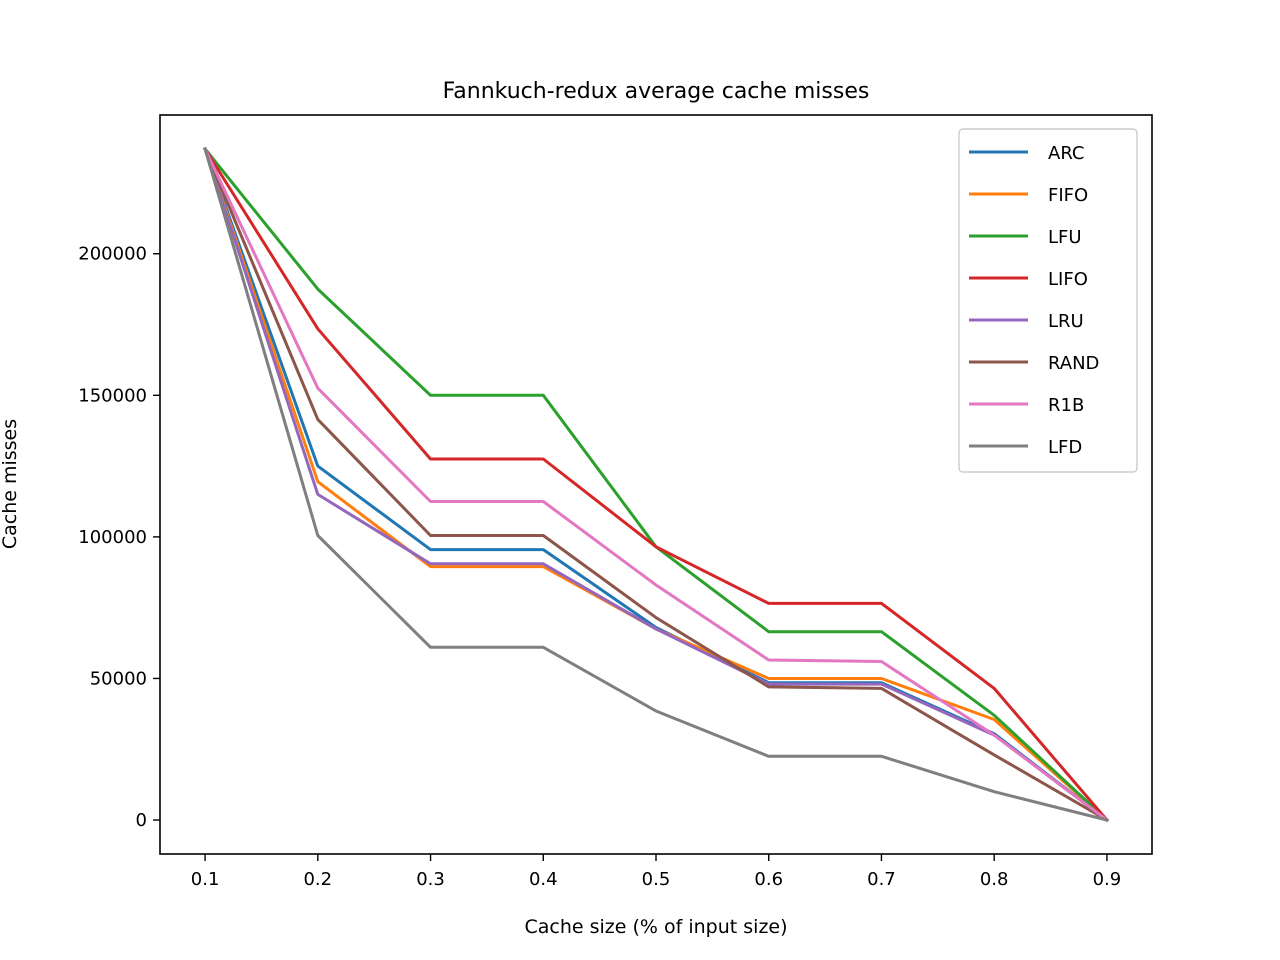  What do you see at coordinates (1068, 195) in the screenshot?
I see `legend-label-fifo: FIFO` at bounding box center [1068, 195].